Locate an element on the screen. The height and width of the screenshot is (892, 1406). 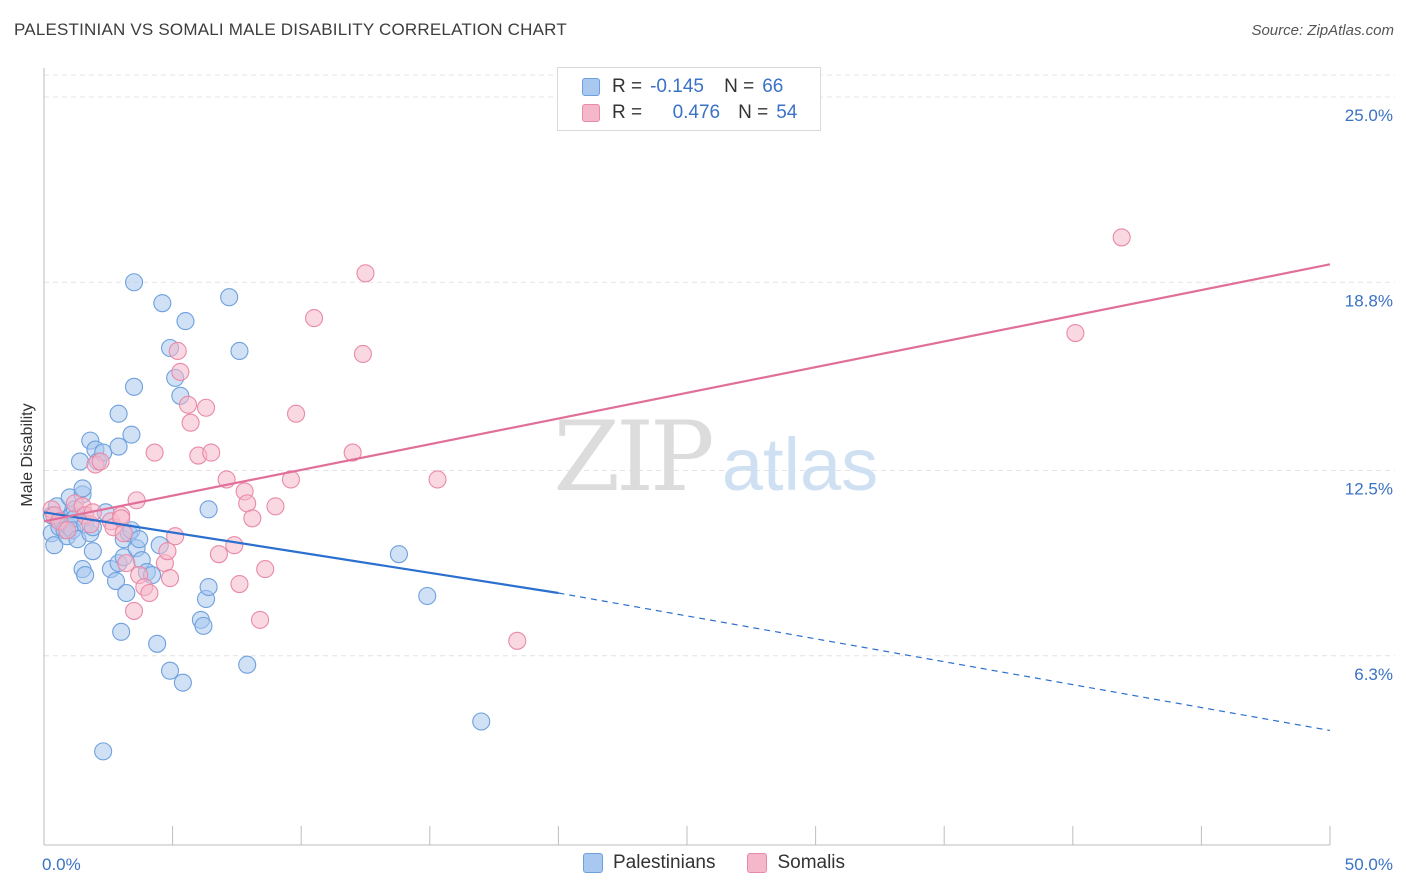
legend-n-value: 54 is located at coordinates (787, 112).